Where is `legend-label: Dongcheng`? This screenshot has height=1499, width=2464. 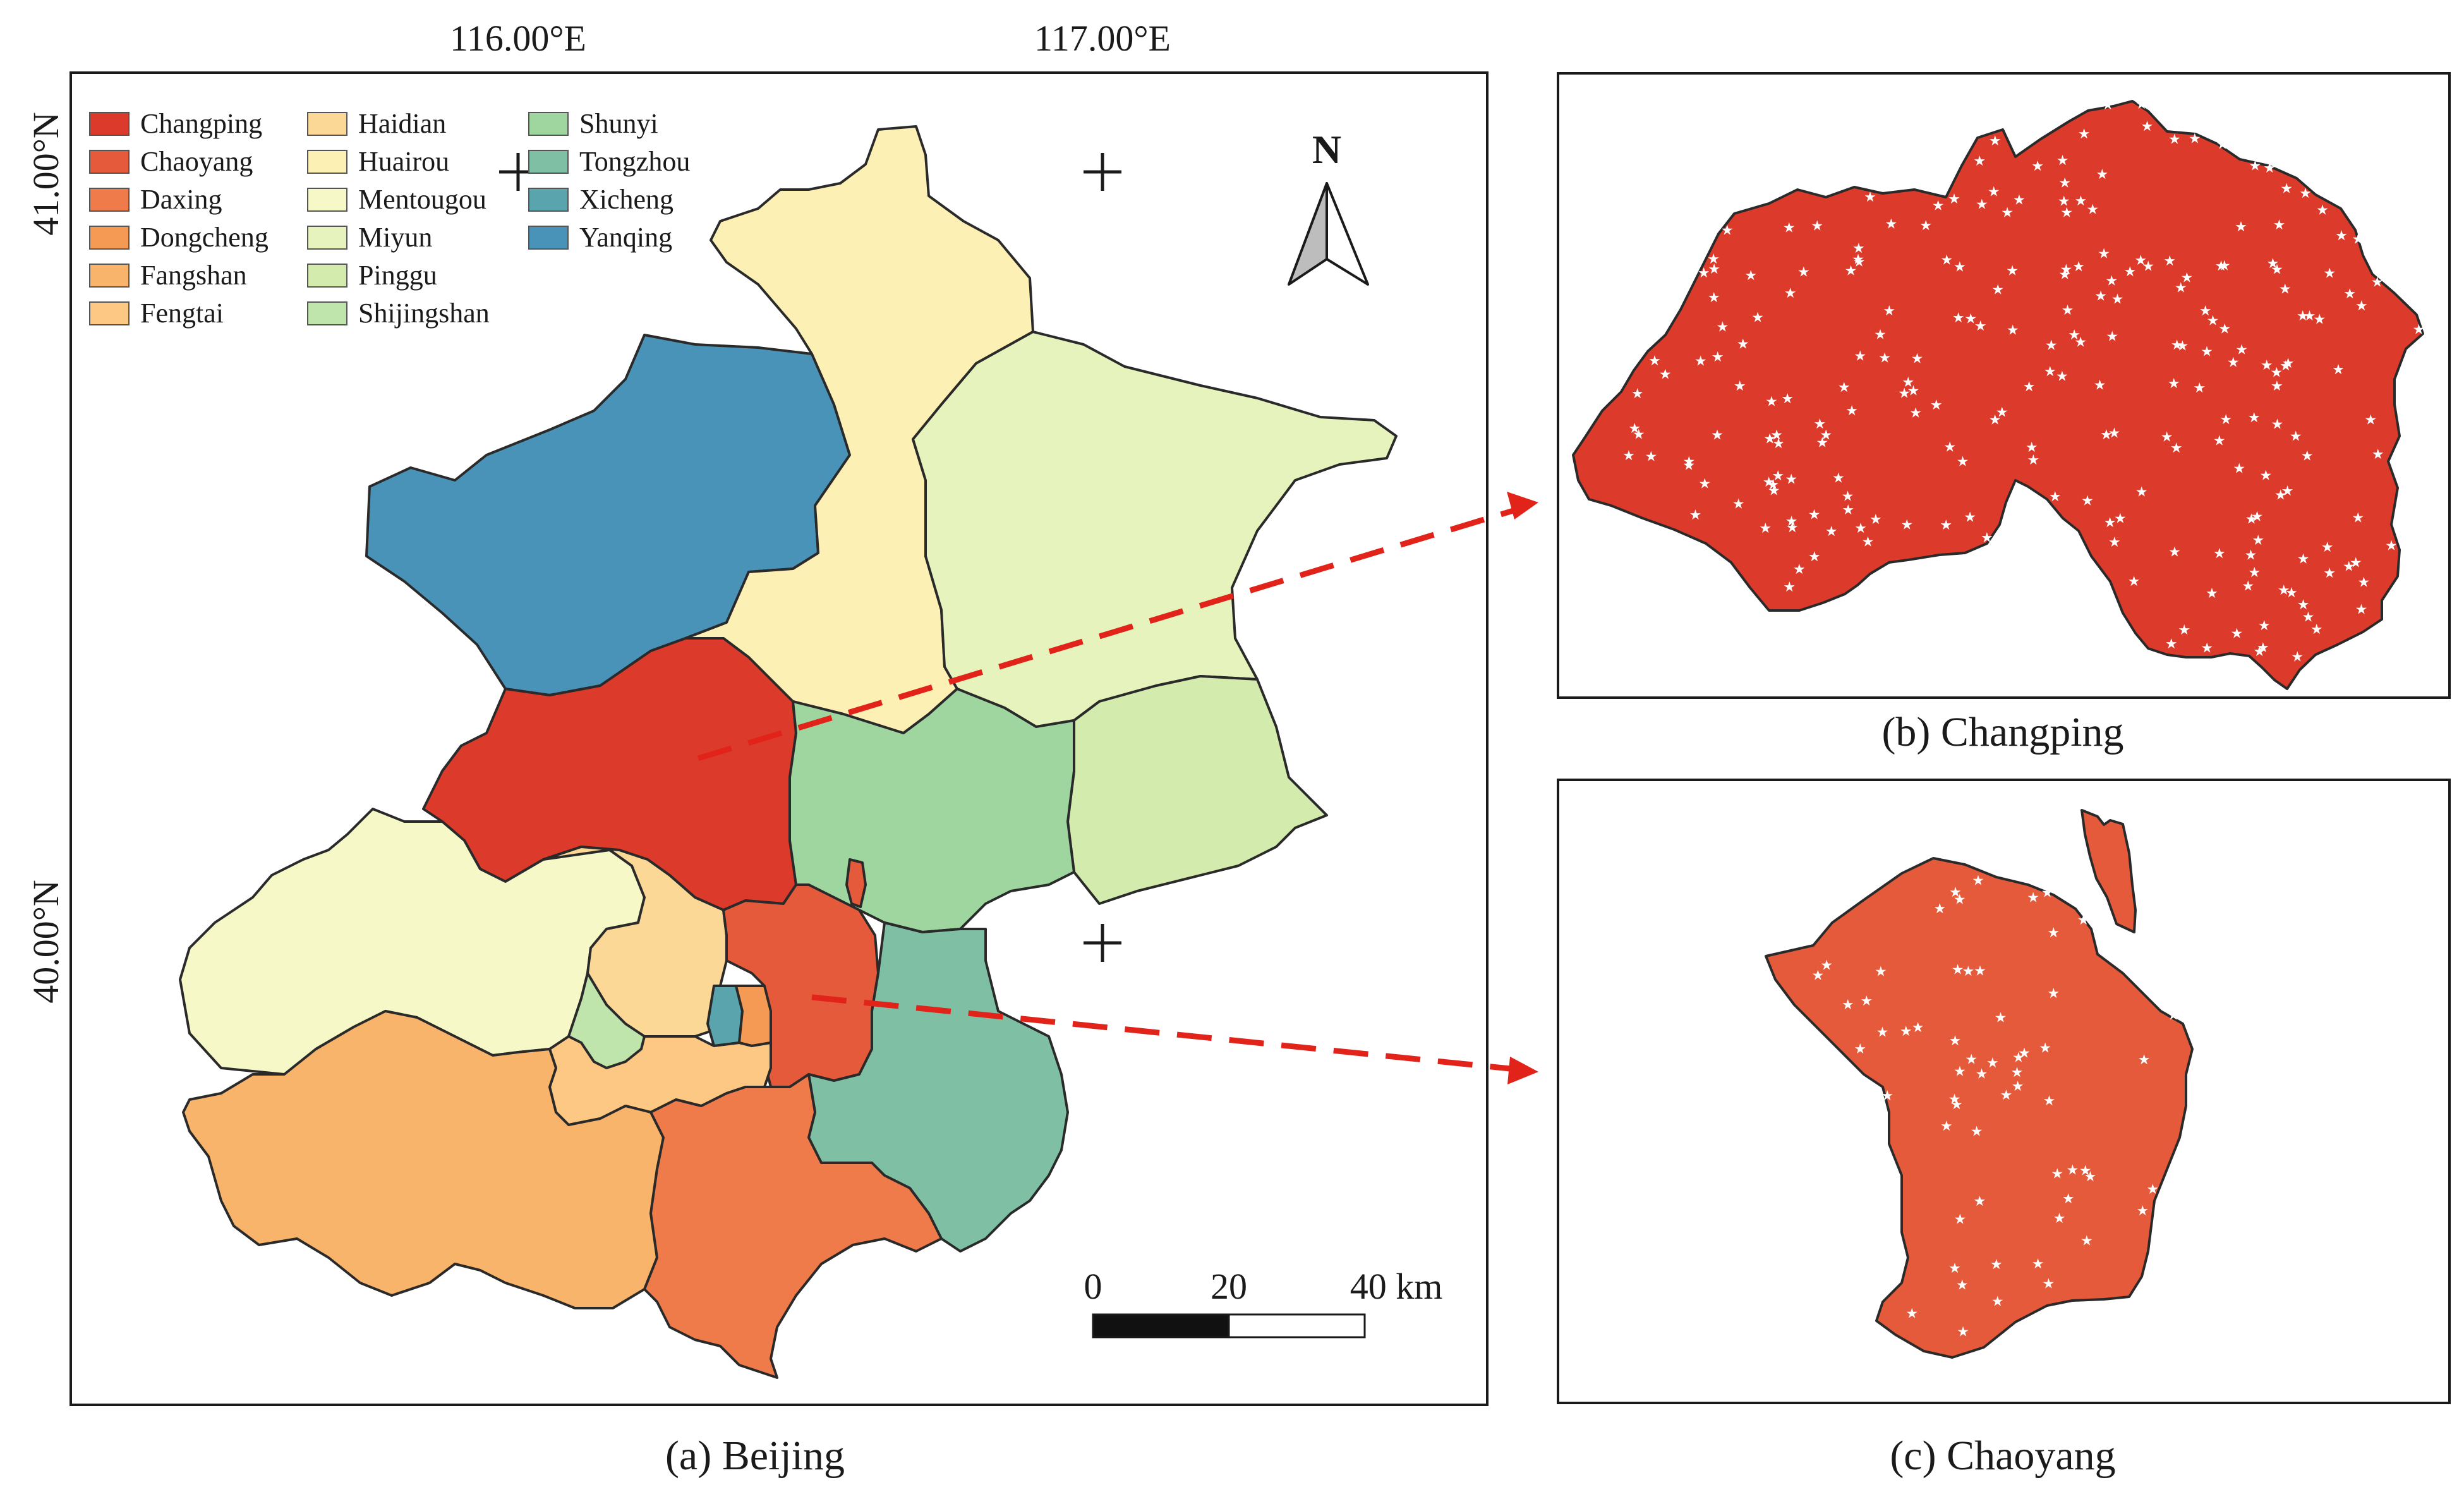 legend-label: Dongcheng is located at coordinates (205, 237).